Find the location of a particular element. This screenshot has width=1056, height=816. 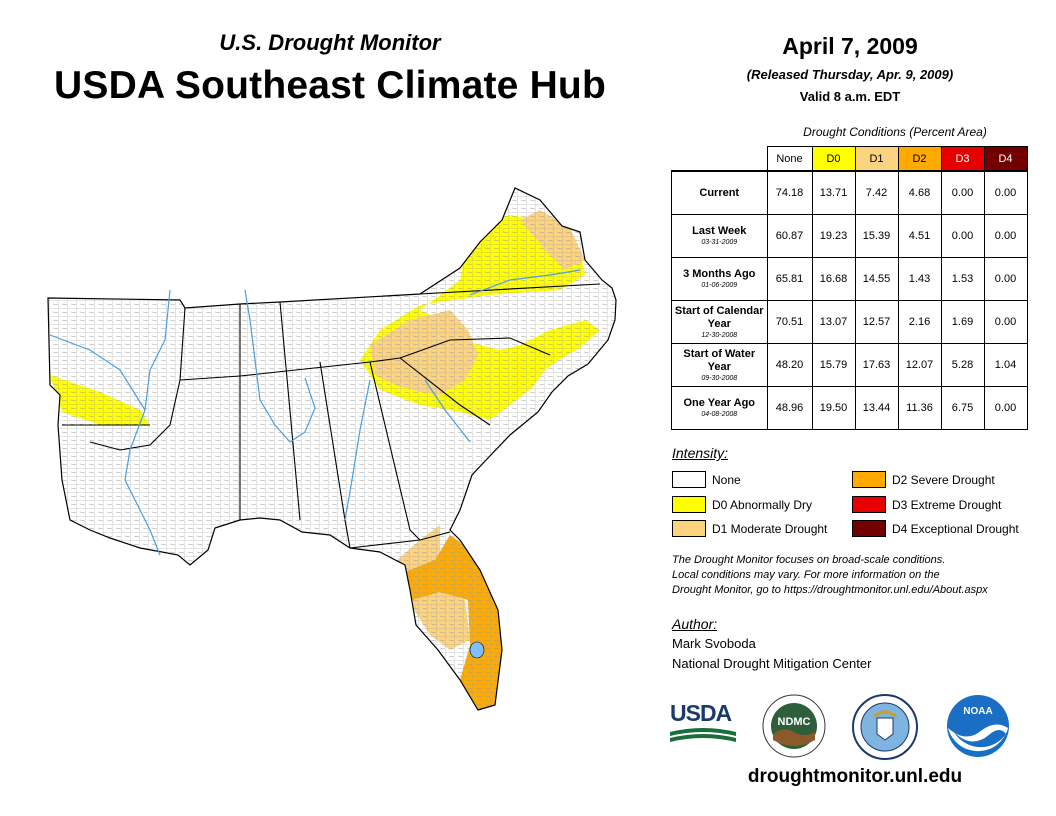

commerce-seal-icon is located at coordinates (885, 727).